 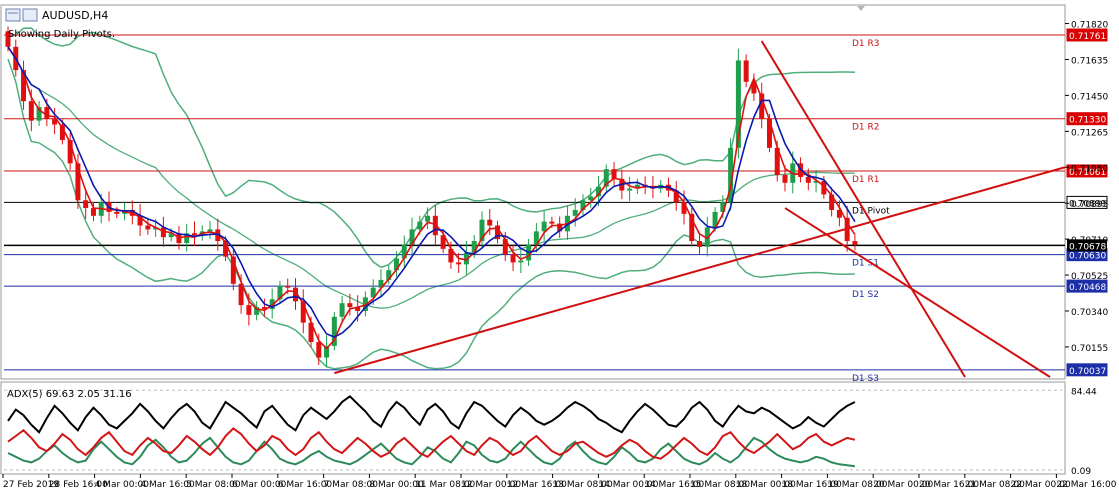 What do you see at coordinates (435, 23) in the screenshot?
I see `chart-header: AUDUSD,H4 Showing Daily Pivots.` at bounding box center [435, 23].